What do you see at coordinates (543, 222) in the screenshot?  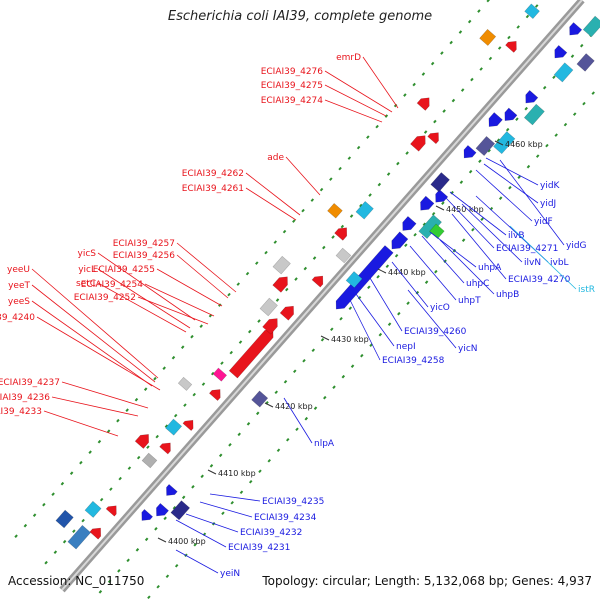 I see `reverse-gene-label: yidF` at bounding box center [543, 222].